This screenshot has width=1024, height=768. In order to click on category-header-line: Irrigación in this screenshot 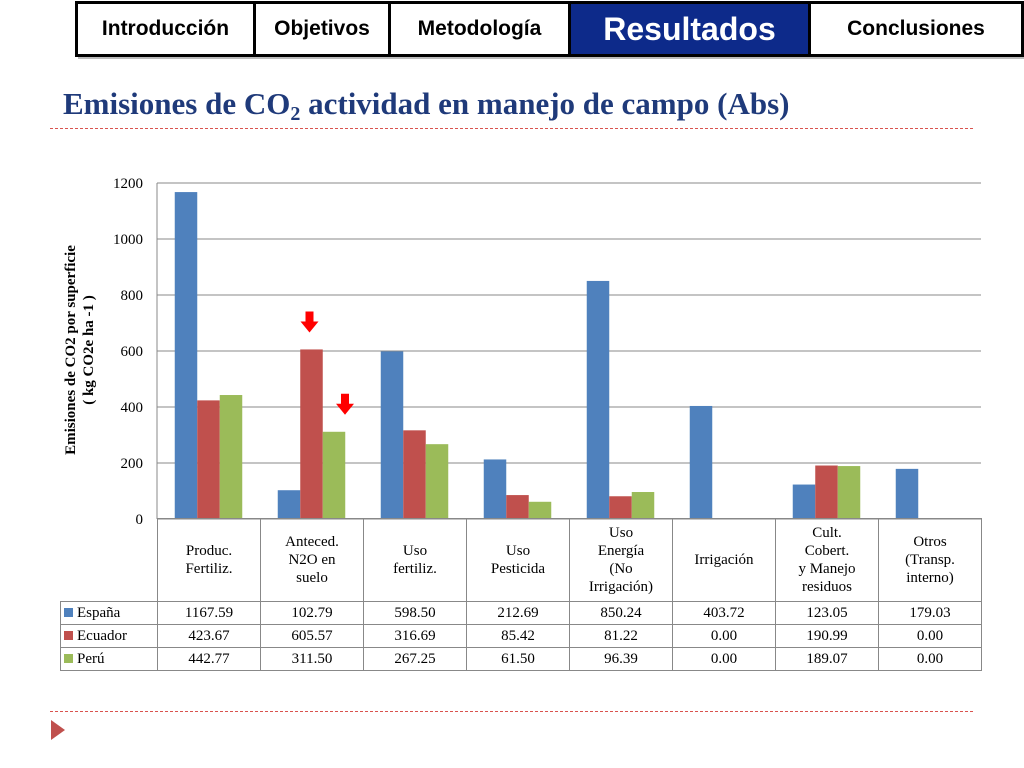, I will do `click(724, 560)`.